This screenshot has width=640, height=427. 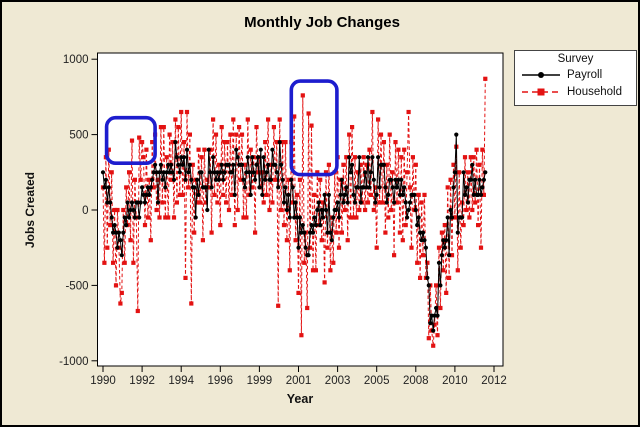 What do you see at coordinates (76, 286) in the screenshot?
I see `svg-text: -500` at bounding box center [76, 286].